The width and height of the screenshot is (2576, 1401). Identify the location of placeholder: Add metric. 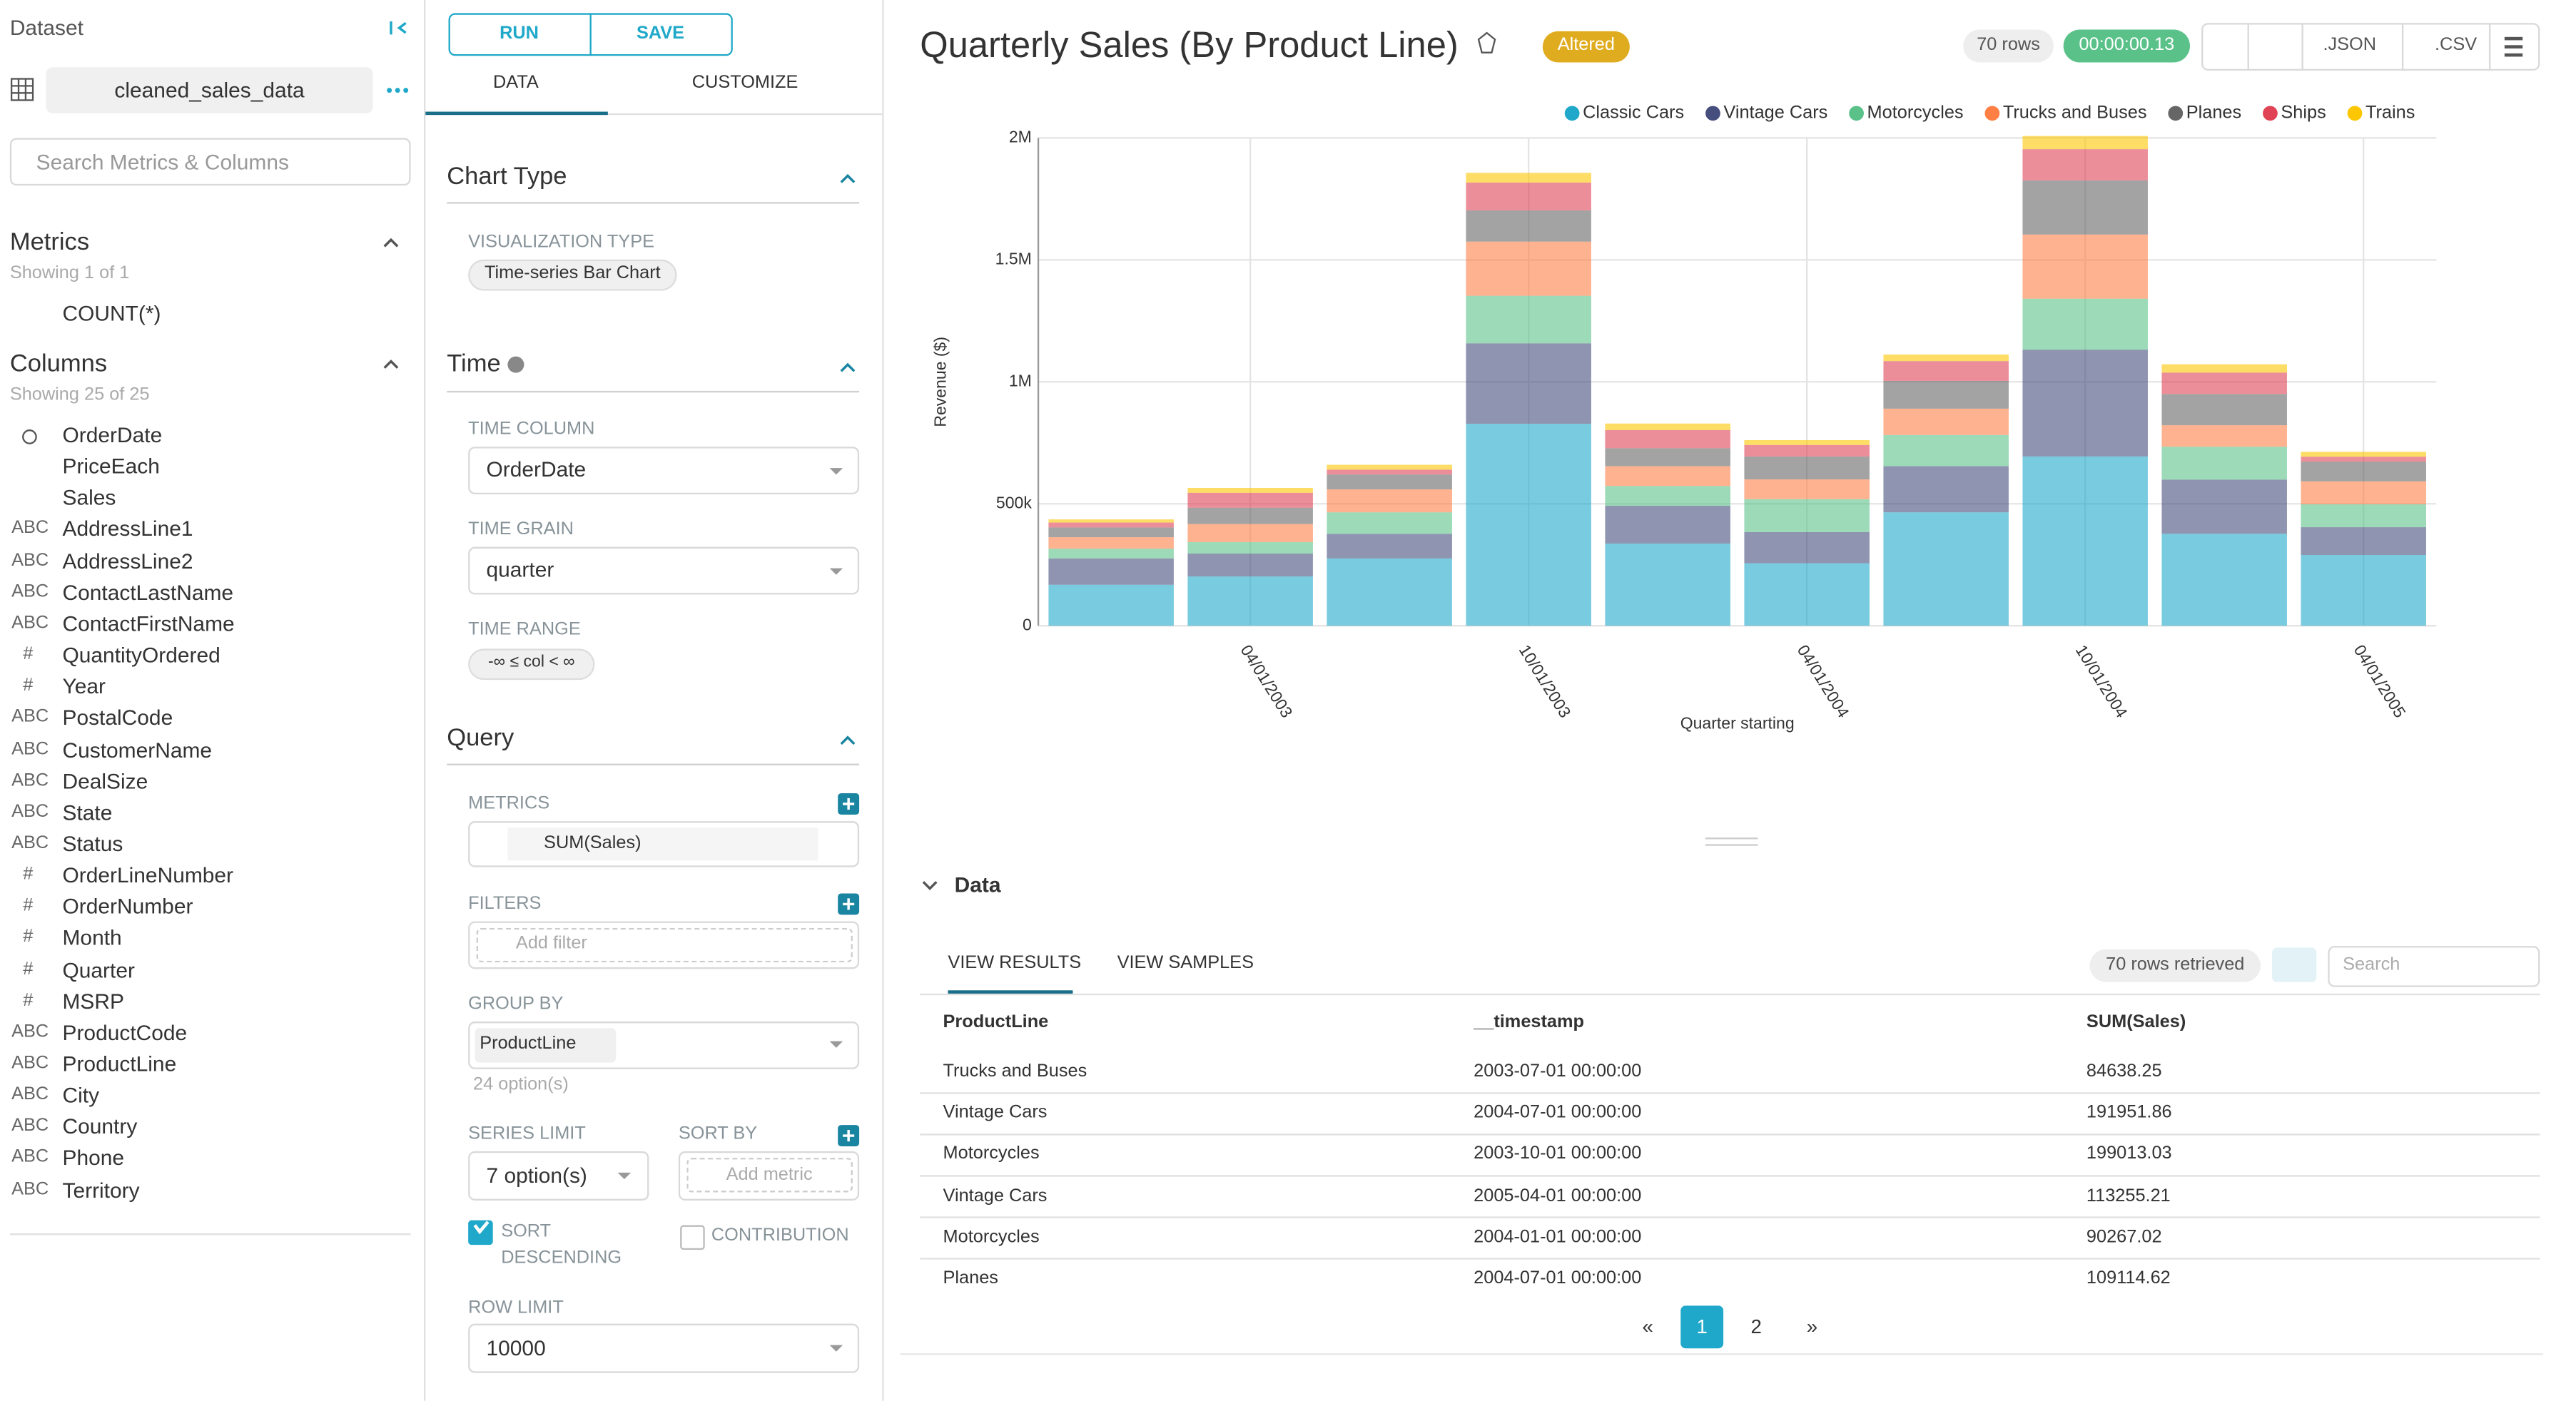
(769, 1175).